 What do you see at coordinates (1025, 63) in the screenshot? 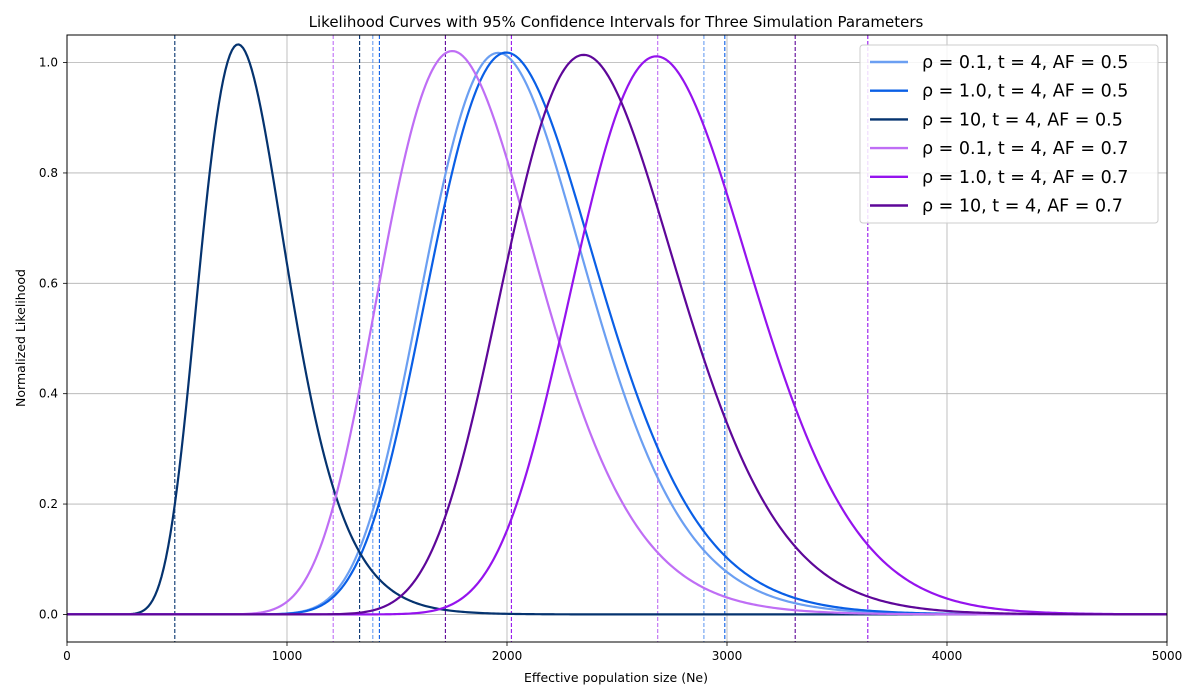
I see `legend-entry-label: ρ = 0.1, t = 4, AF = 0.5` at bounding box center [1025, 63].